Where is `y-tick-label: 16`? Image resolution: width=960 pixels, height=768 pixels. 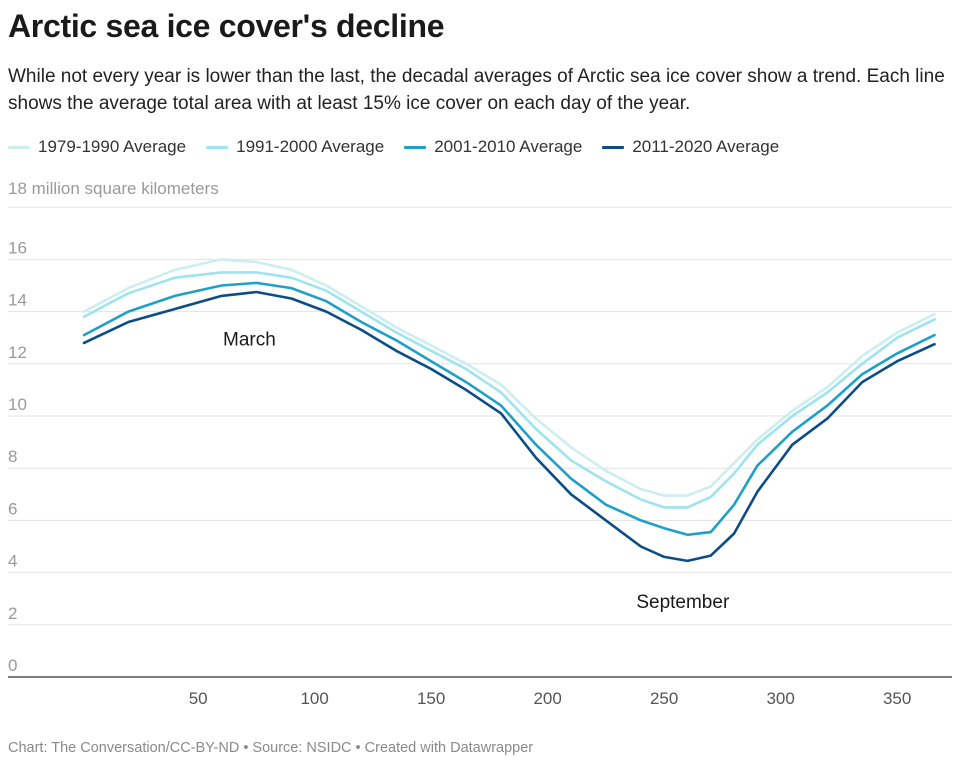
y-tick-label: 16 is located at coordinates (17, 247).